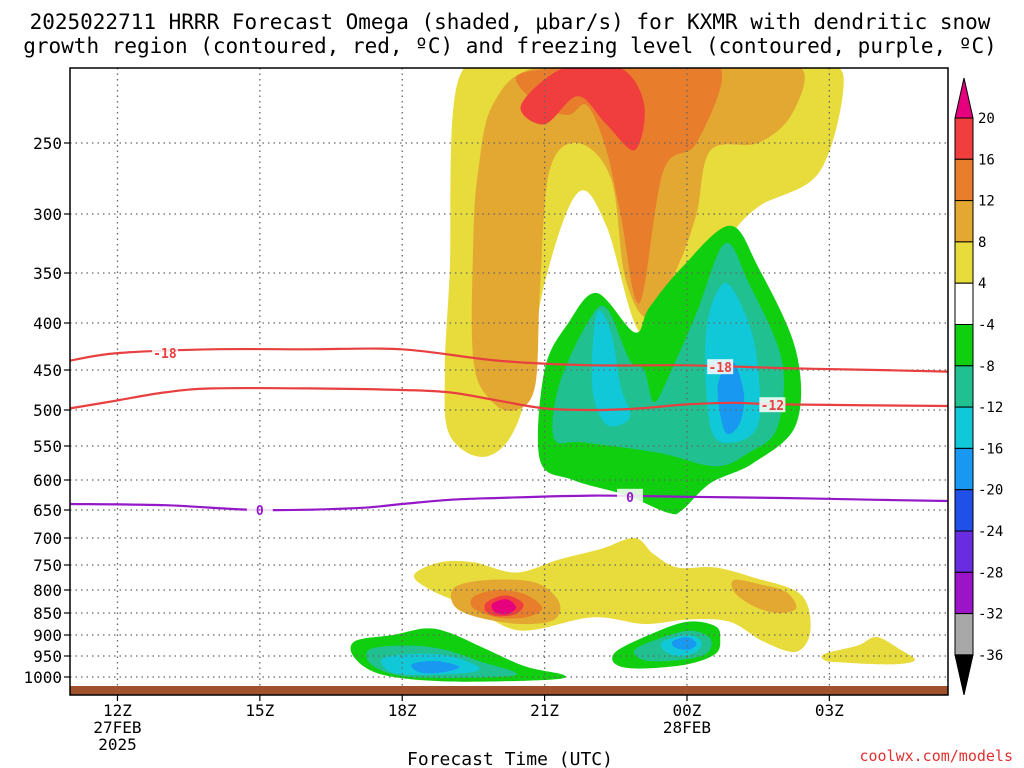 The height and width of the screenshot is (768, 1024). Describe the element at coordinates (47, 446) in the screenshot. I see `y-tick-label-6: 550` at that location.